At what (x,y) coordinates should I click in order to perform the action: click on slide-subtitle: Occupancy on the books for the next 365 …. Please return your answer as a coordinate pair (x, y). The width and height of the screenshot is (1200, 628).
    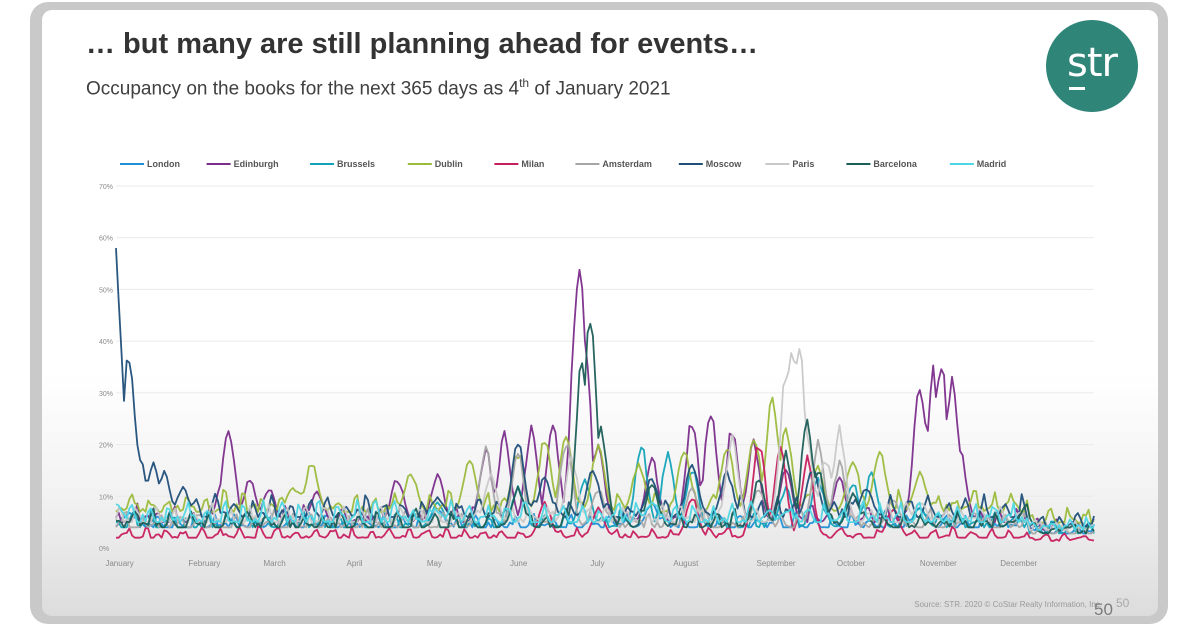
    Looking at the image, I should click on (378, 88).